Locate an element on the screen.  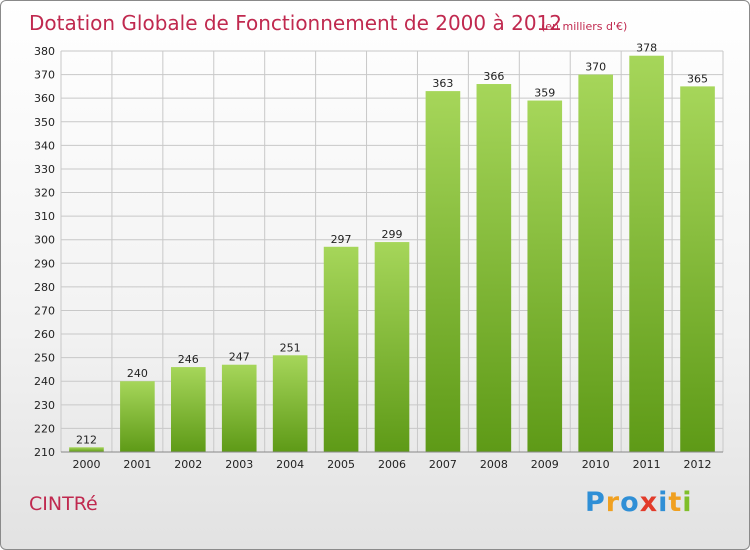
logo-letter: o is located at coordinates (630, 502).